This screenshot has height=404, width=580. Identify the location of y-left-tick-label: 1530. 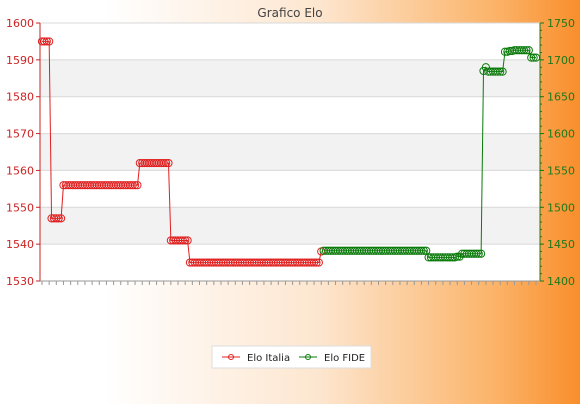
(20, 281).